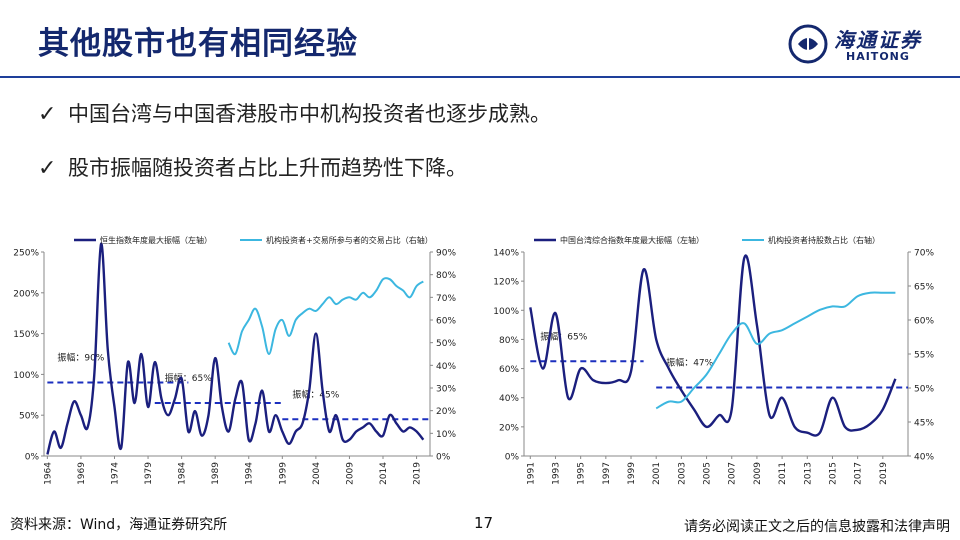  Describe the element at coordinates (556, 473) in the screenshot. I see `x-tick-label: 1993` at that location.